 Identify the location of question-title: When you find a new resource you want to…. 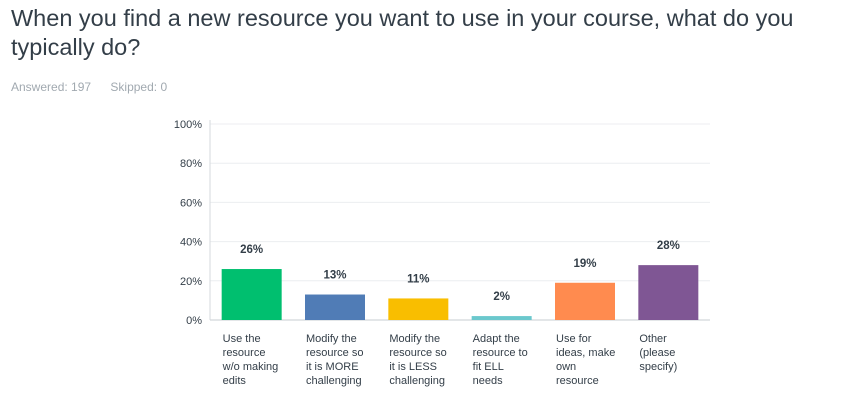
(402, 32).